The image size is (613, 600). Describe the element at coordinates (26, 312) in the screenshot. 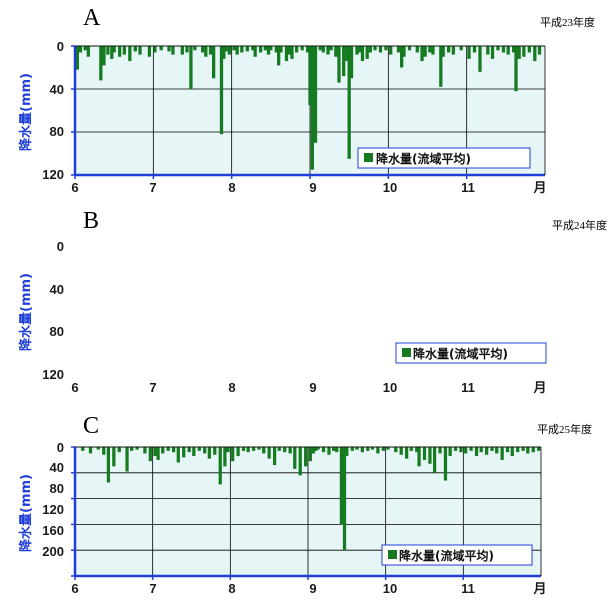

I see `y-axis-label: 降水量(mm)` at that location.